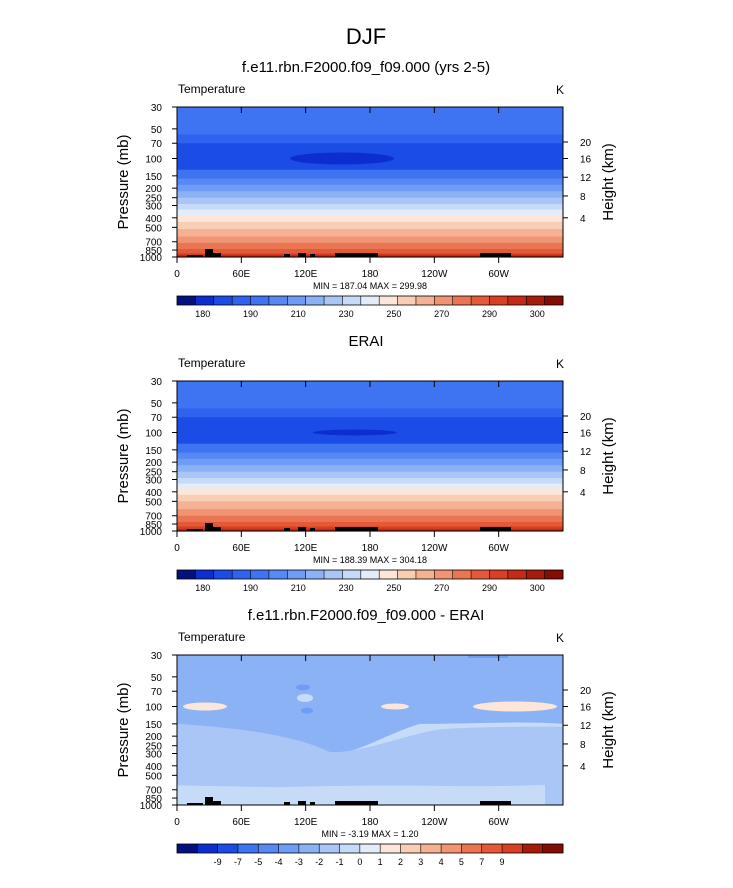  What do you see at coordinates (608, 182) in the screenshot?
I see `y-right-axis-label: Height (km)` at bounding box center [608, 182].